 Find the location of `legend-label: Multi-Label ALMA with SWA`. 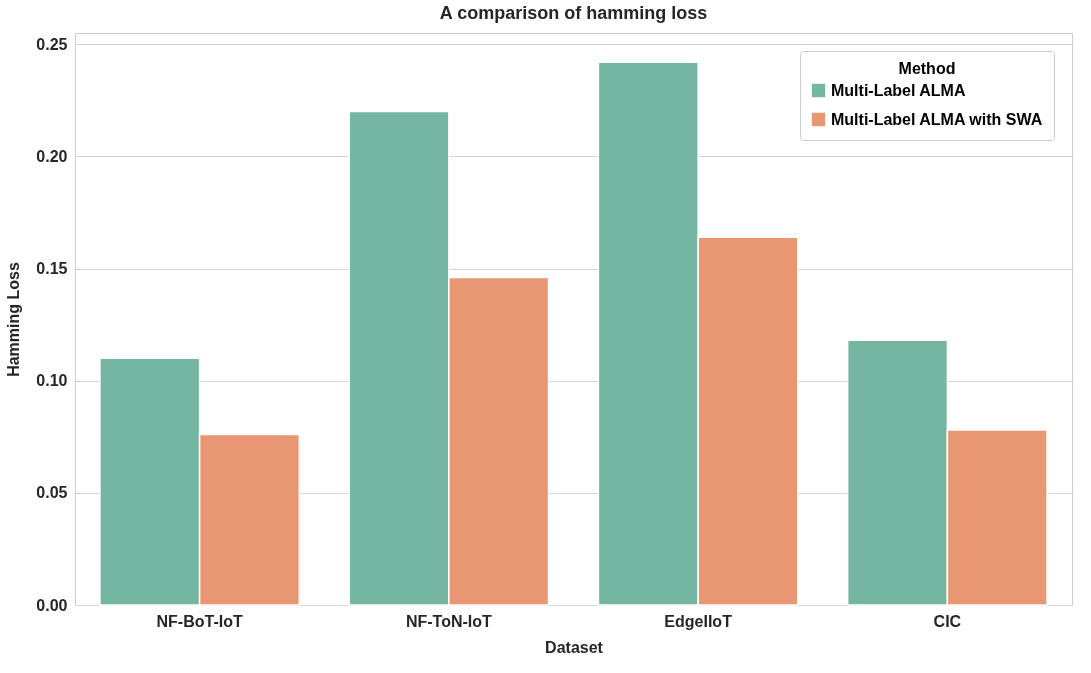

legend-label: Multi-Label ALMA with SWA is located at coordinates (937, 119).